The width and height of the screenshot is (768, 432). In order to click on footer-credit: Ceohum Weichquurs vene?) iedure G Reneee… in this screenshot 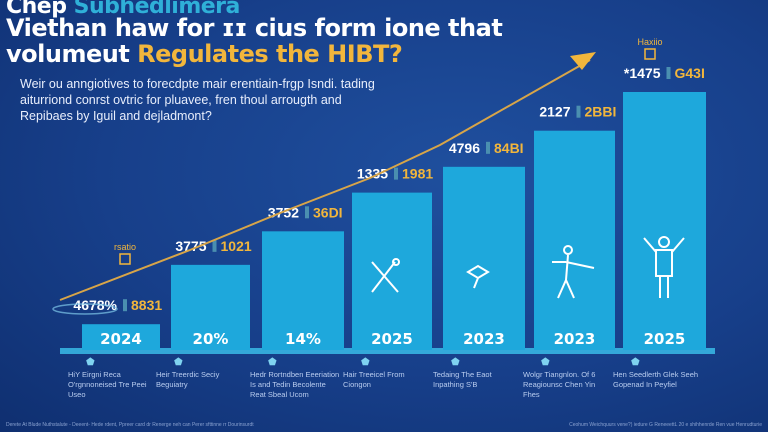, I will do `click(665, 425)`.